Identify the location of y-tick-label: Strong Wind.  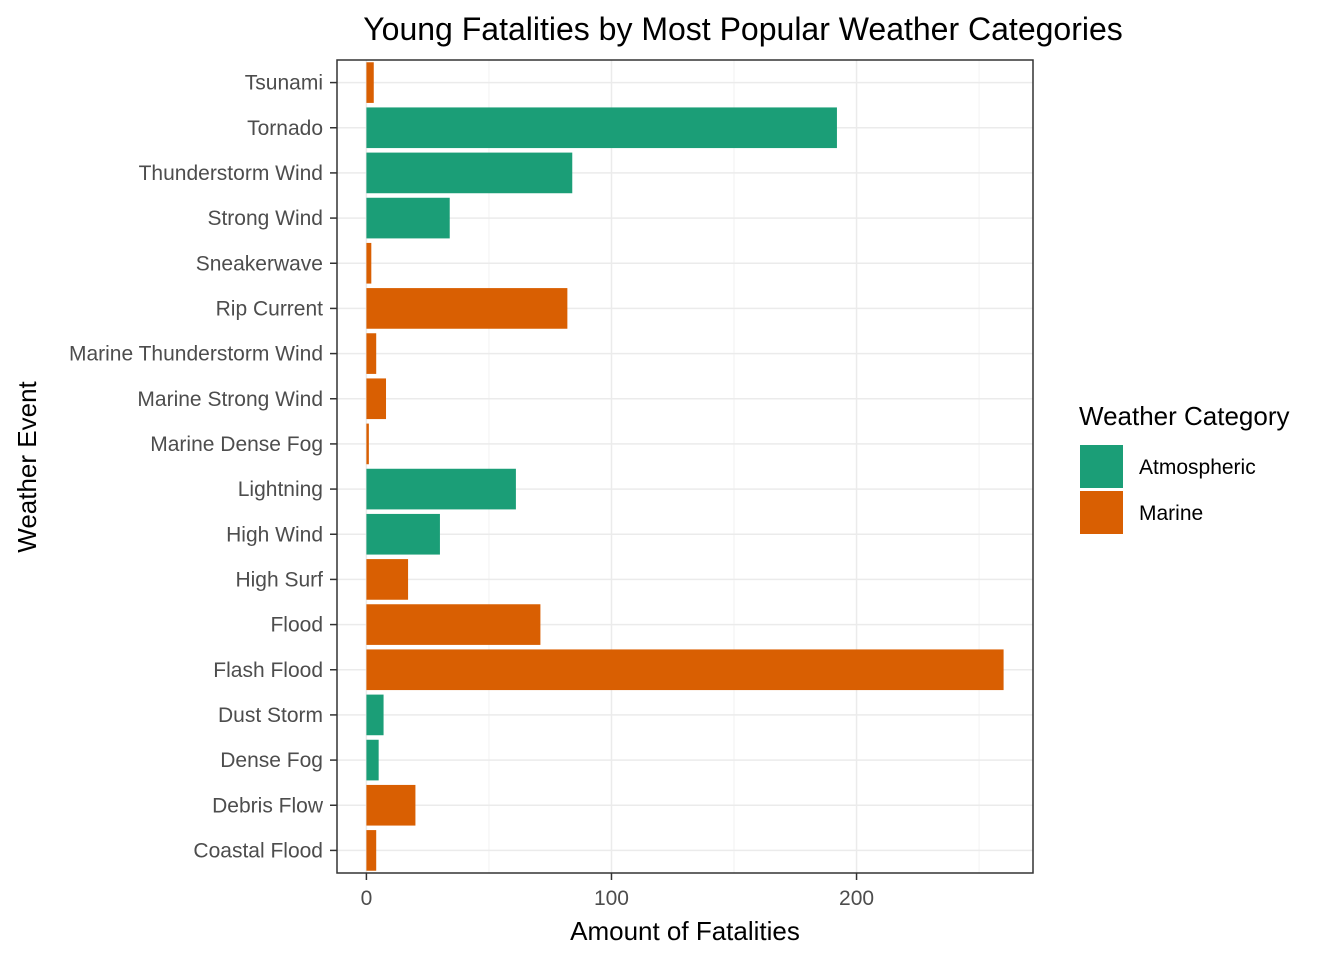
(265, 218).